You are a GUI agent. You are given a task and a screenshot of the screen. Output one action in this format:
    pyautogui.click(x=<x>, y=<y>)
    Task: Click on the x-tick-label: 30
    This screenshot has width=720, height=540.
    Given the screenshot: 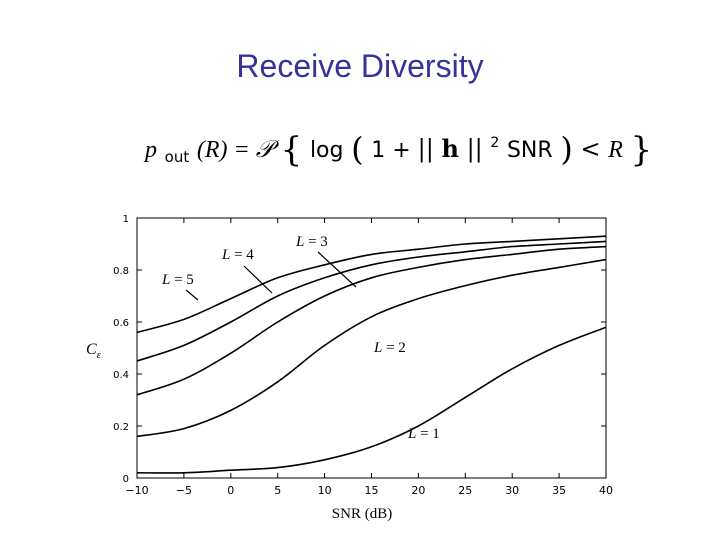 What is the action you would take?
    pyautogui.click(x=512, y=490)
    